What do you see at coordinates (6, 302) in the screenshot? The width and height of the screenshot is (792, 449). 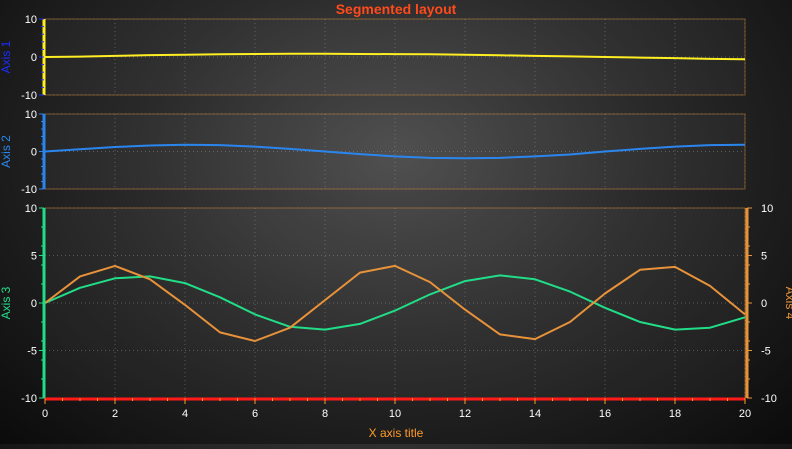 I see `axis3-title: Axis 3` at bounding box center [6, 302].